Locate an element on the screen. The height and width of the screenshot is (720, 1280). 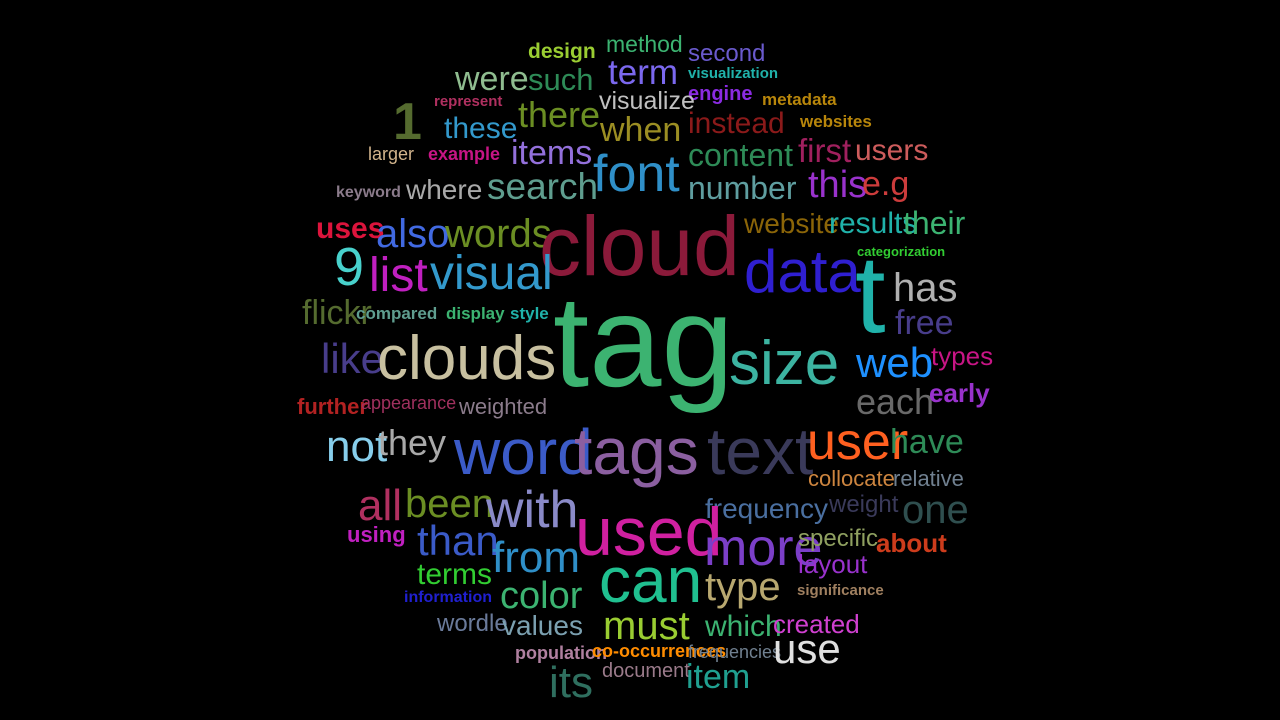
cloud-word: one is located at coordinates (935, 510).